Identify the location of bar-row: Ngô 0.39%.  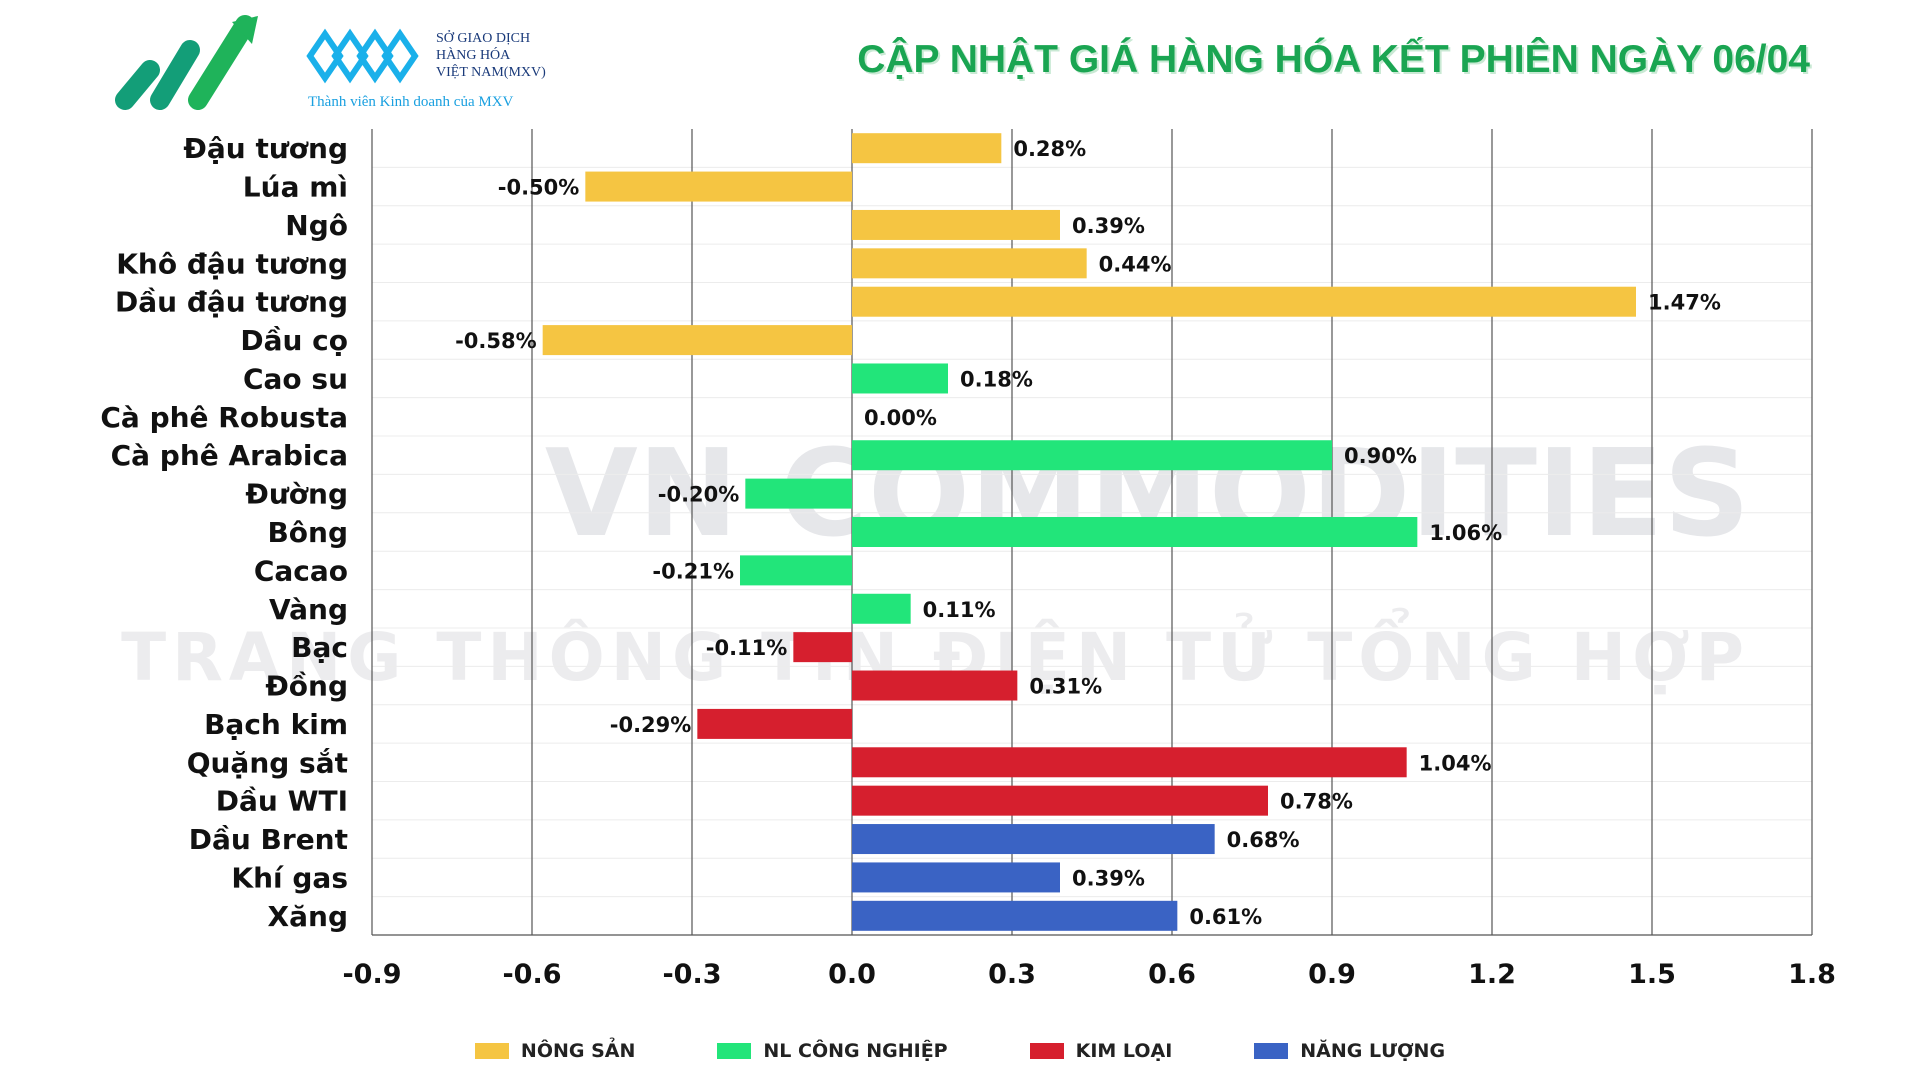
(715, 225).